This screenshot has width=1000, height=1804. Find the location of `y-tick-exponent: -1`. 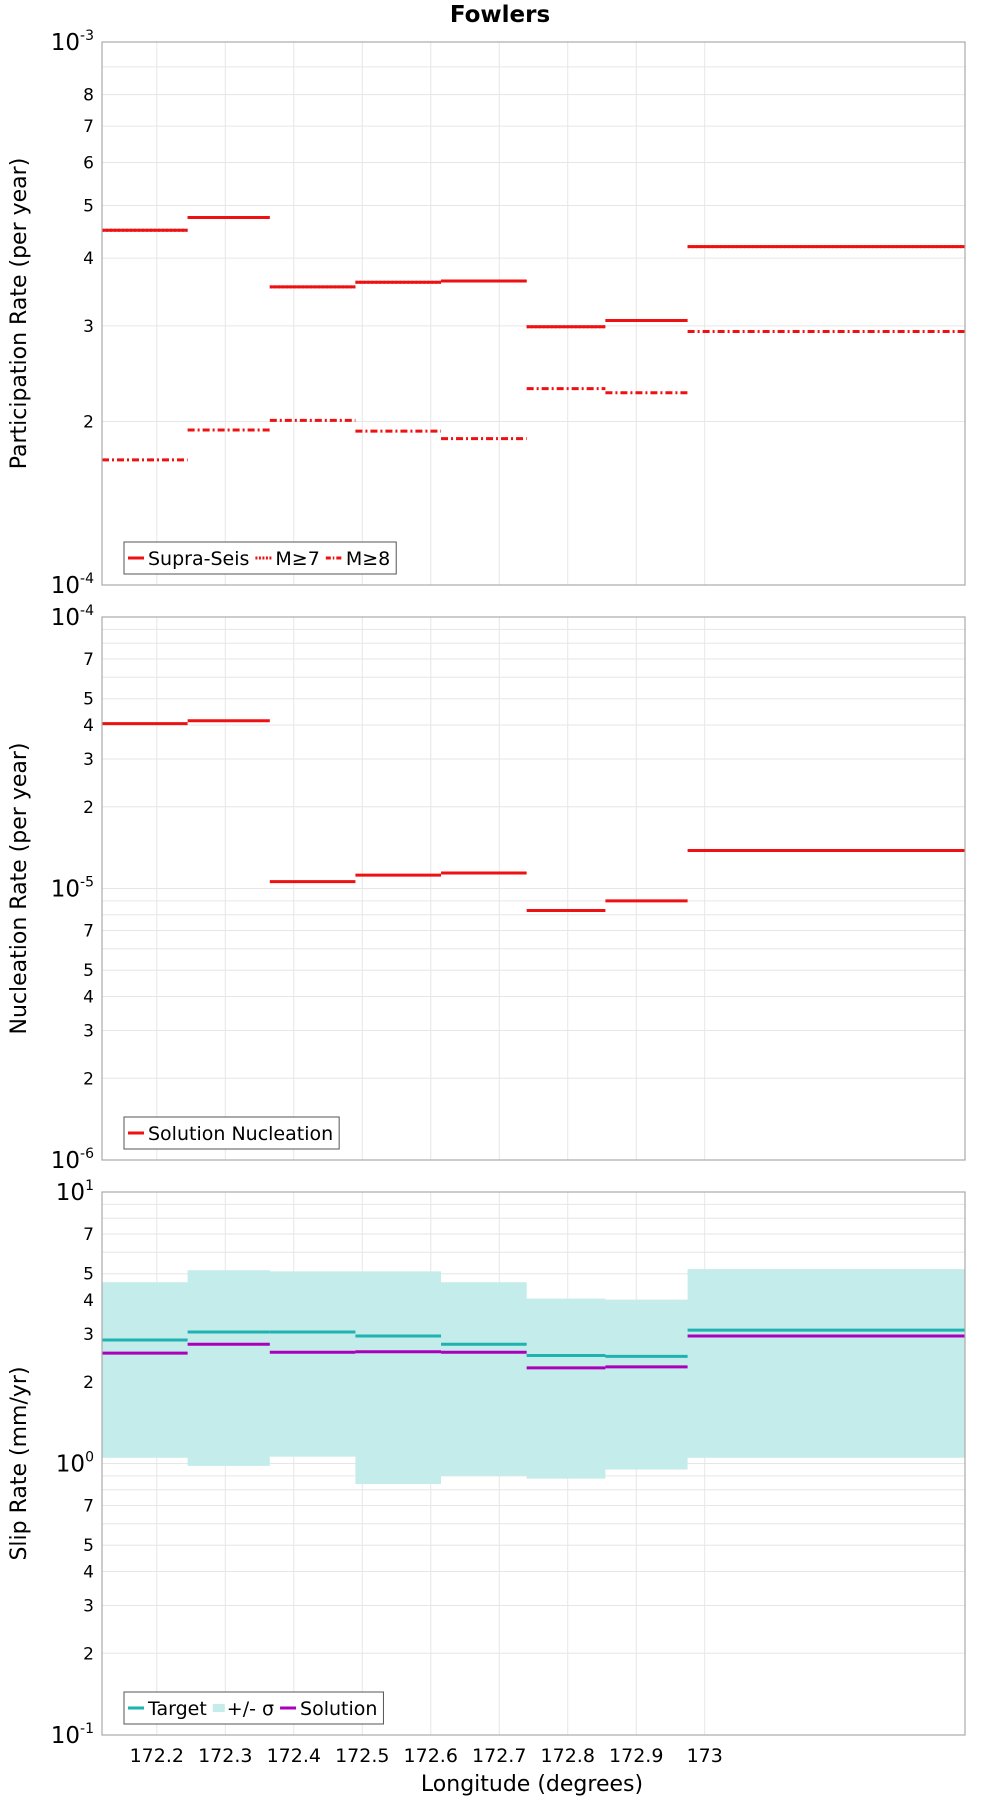

y-tick-exponent: -1 is located at coordinates (87, 1729).